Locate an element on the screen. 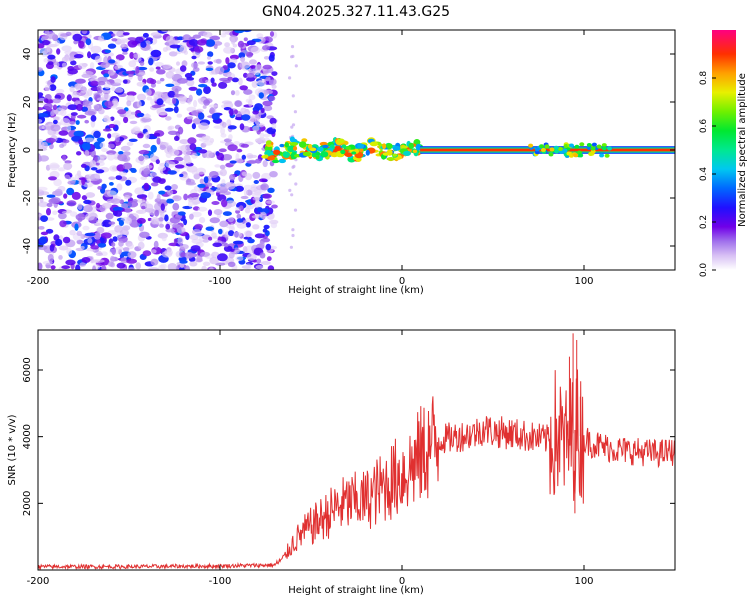  colorbar-gradient is located at coordinates (724, 150).